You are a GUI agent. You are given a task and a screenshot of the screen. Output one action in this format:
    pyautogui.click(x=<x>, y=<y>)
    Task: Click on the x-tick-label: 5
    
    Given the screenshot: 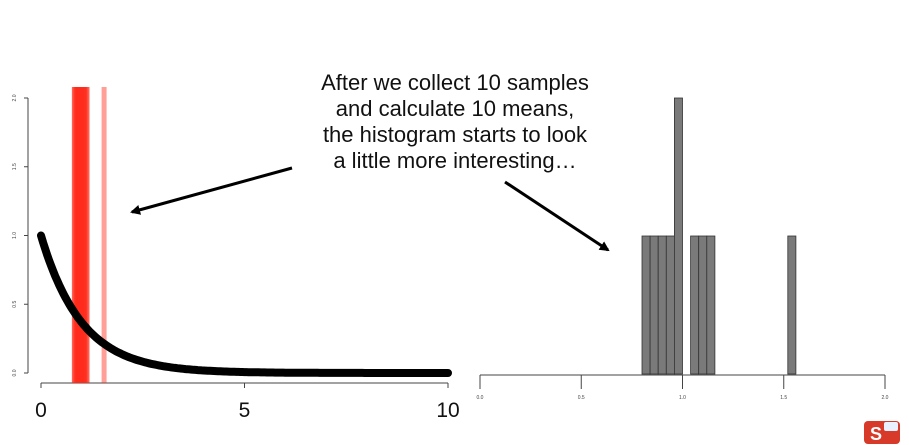 What is the action you would take?
    pyautogui.click(x=245, y=410)
    